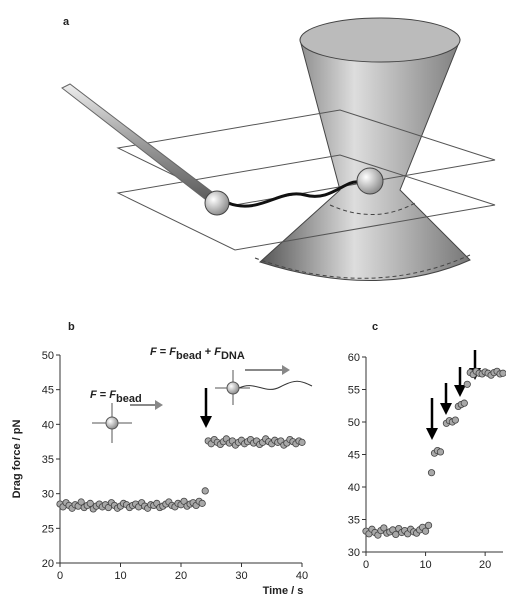 Image resolution: width=506 pixels, height=606 pixels. Describe the element at coordinates (233, 356) in the screenshot. I see `annotation-part: DNA` at that location.